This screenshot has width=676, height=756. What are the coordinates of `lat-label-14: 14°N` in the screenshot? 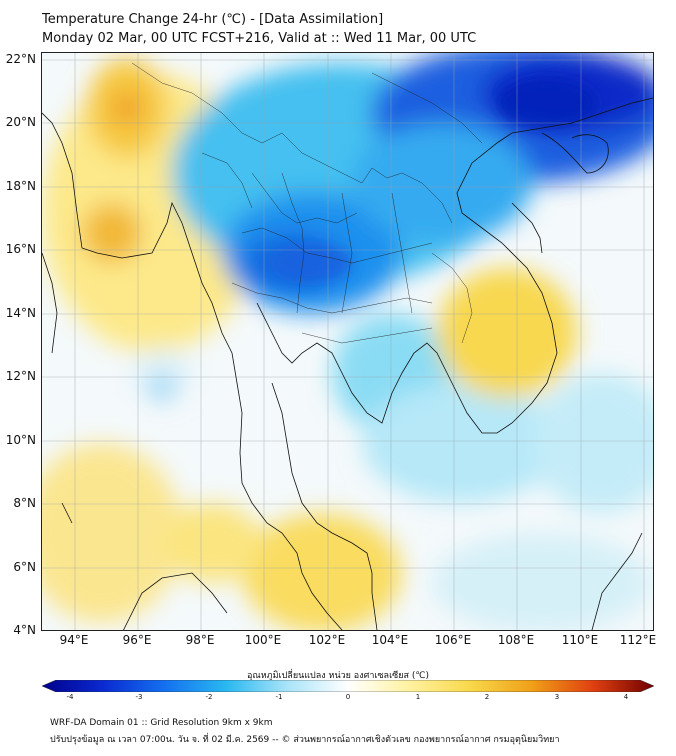 It's located at (20, 313).